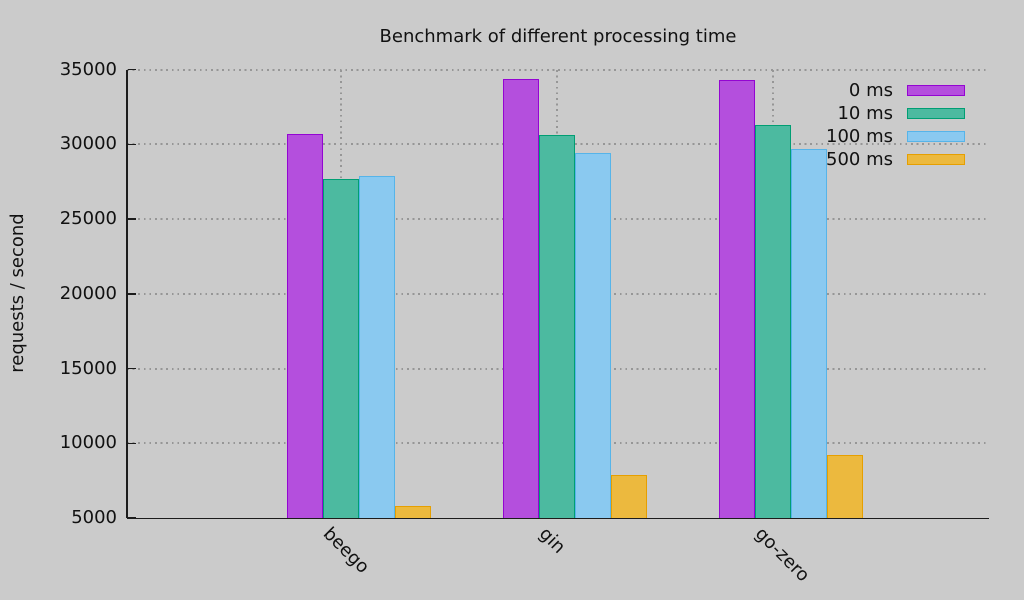 The height and width of the screenshot is (600, 1024). I want to click on legend-swatch-10-ms, so click(936, 113).